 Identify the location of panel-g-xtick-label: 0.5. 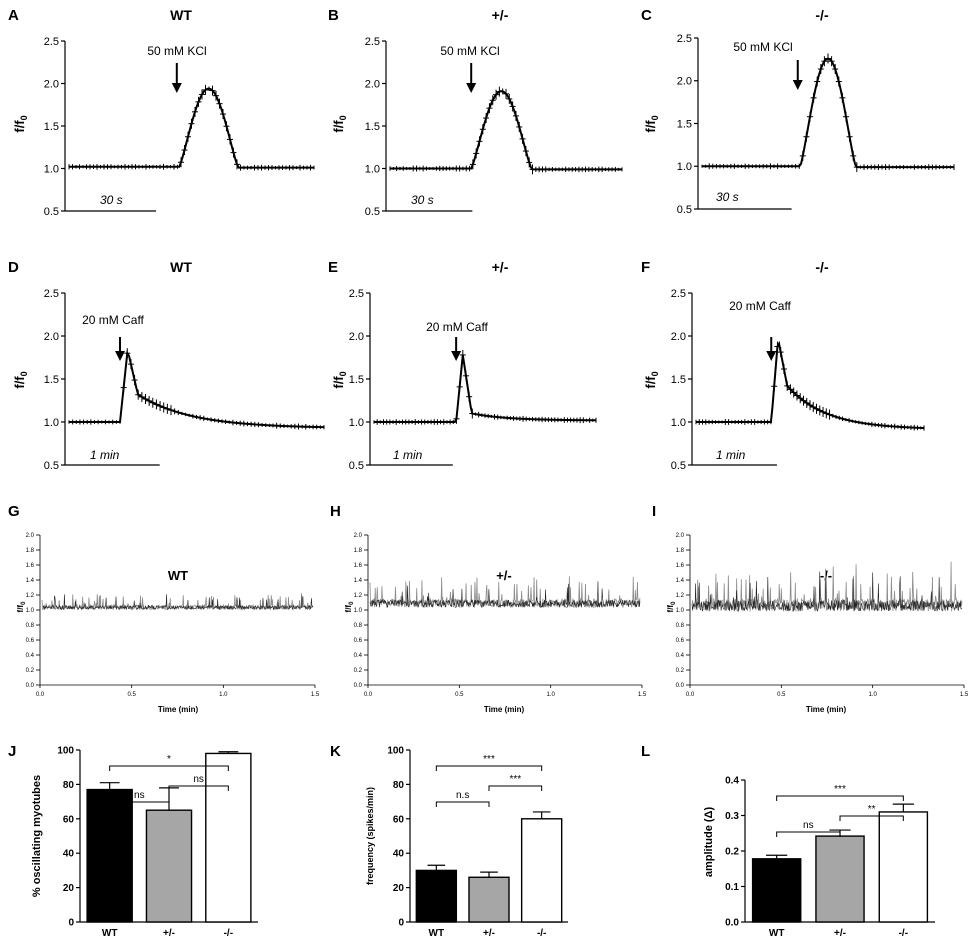
(131, 695).